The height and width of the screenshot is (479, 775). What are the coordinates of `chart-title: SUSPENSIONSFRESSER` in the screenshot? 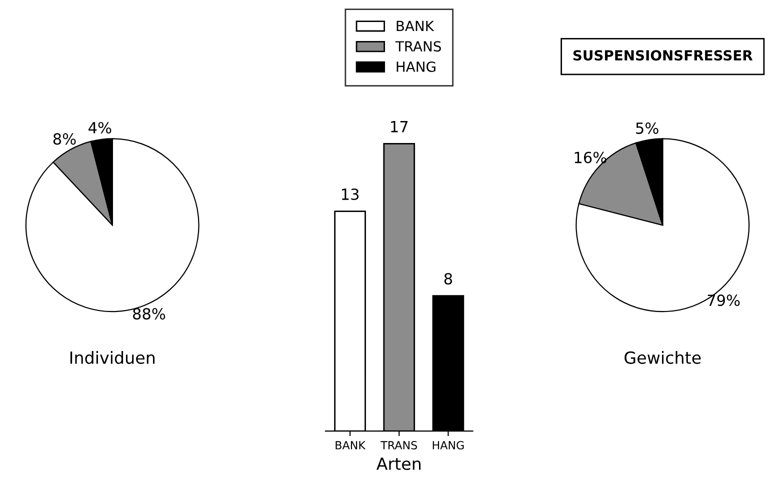 It's located at (663, 55).